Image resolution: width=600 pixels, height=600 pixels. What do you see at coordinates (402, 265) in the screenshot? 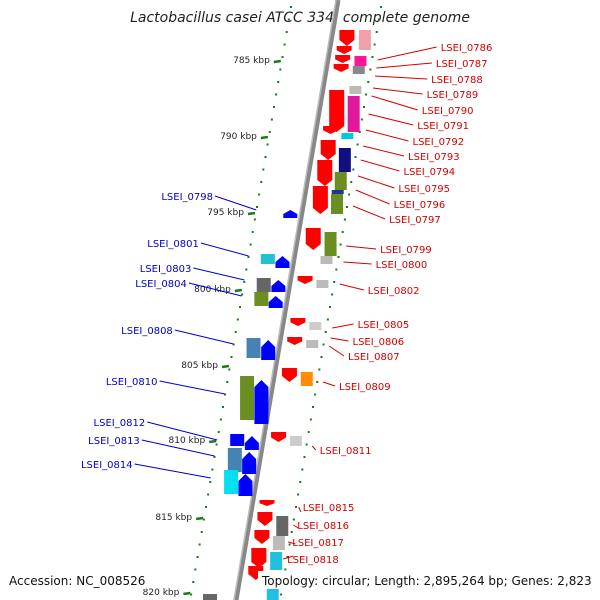
I see `forward-gene-label: LSEI_0800` at bounding box center [402, 265].